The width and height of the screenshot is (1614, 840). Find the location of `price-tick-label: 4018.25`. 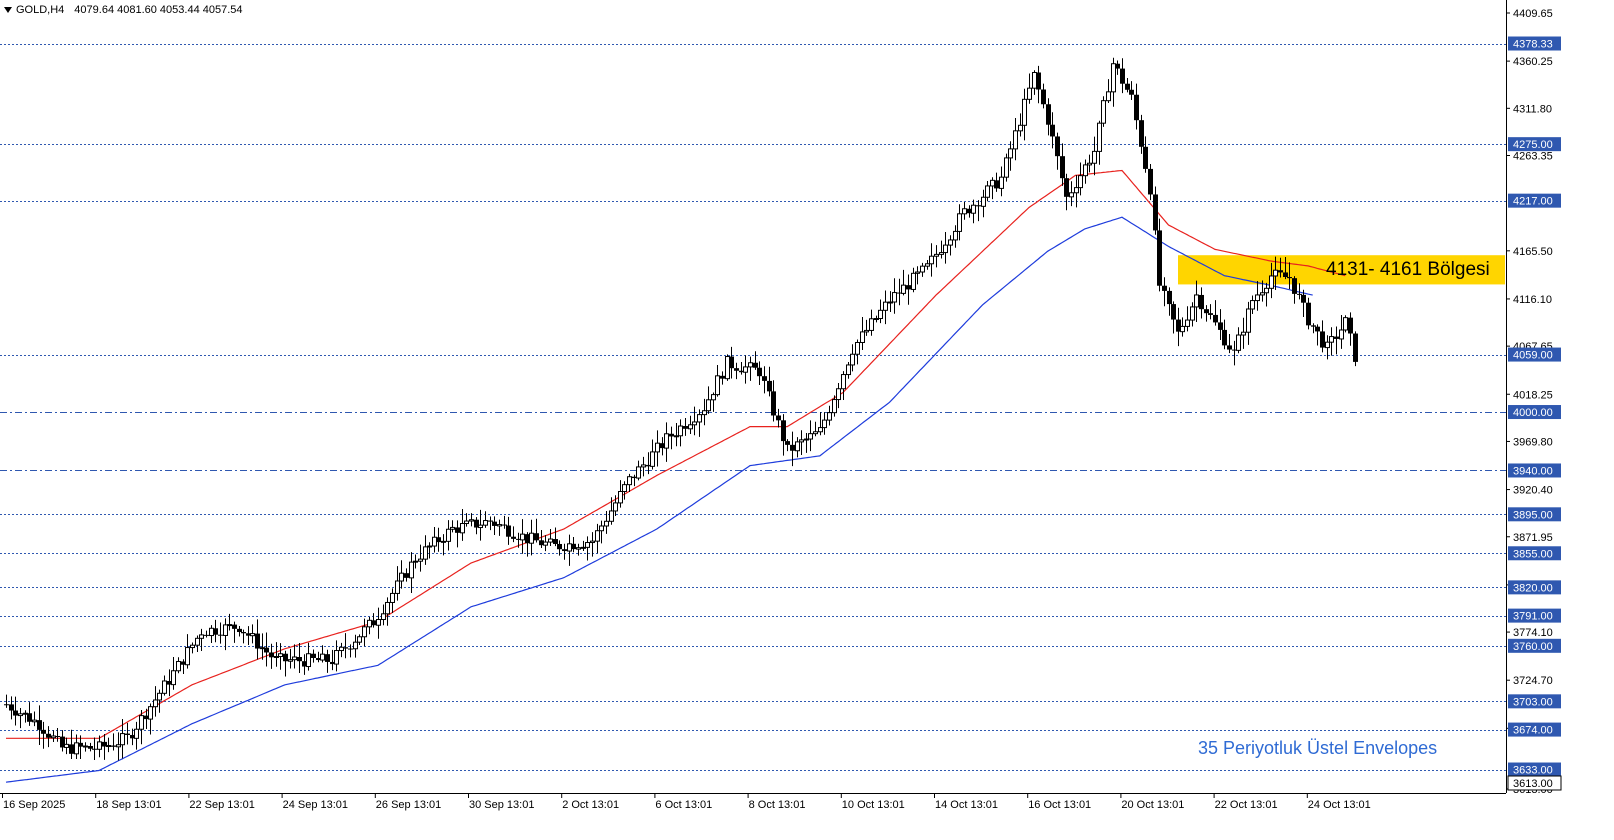

price-tick-label: 4018.25 is located at coordinates (1533, 395).